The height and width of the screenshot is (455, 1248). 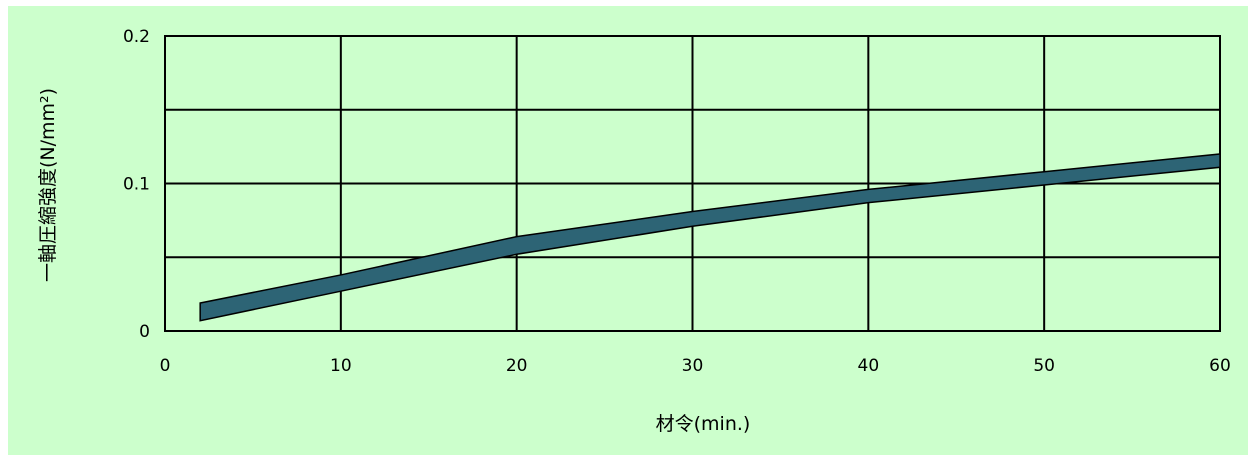 I want to click on x-tick-labels: 0 10 20 30 40 50 60, so click(x=695, y=366).